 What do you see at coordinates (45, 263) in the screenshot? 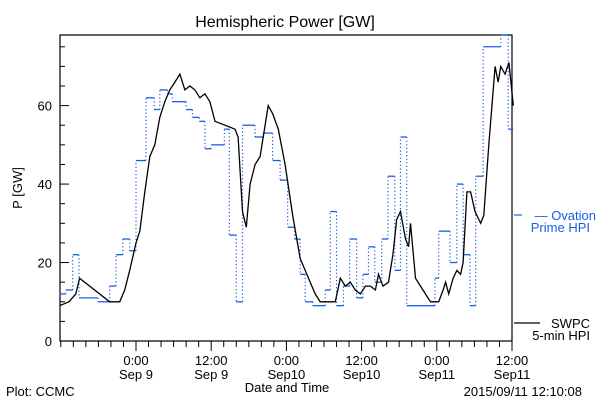
I see `y-tick-label: 20` at bounding box center [45, 263].